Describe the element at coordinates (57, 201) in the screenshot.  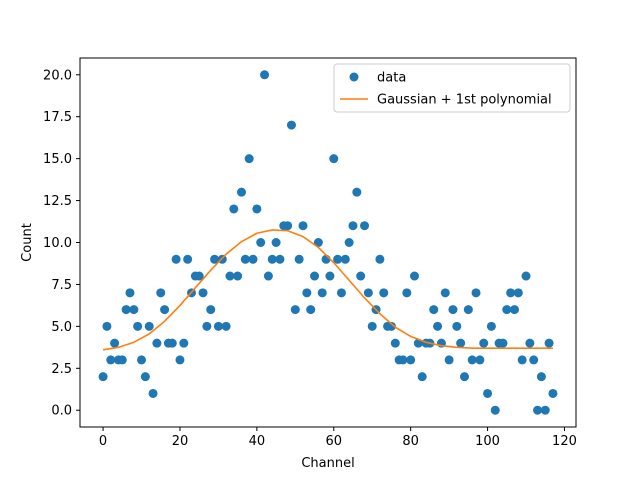
I see `y-tick-label: 12.5` at that location.